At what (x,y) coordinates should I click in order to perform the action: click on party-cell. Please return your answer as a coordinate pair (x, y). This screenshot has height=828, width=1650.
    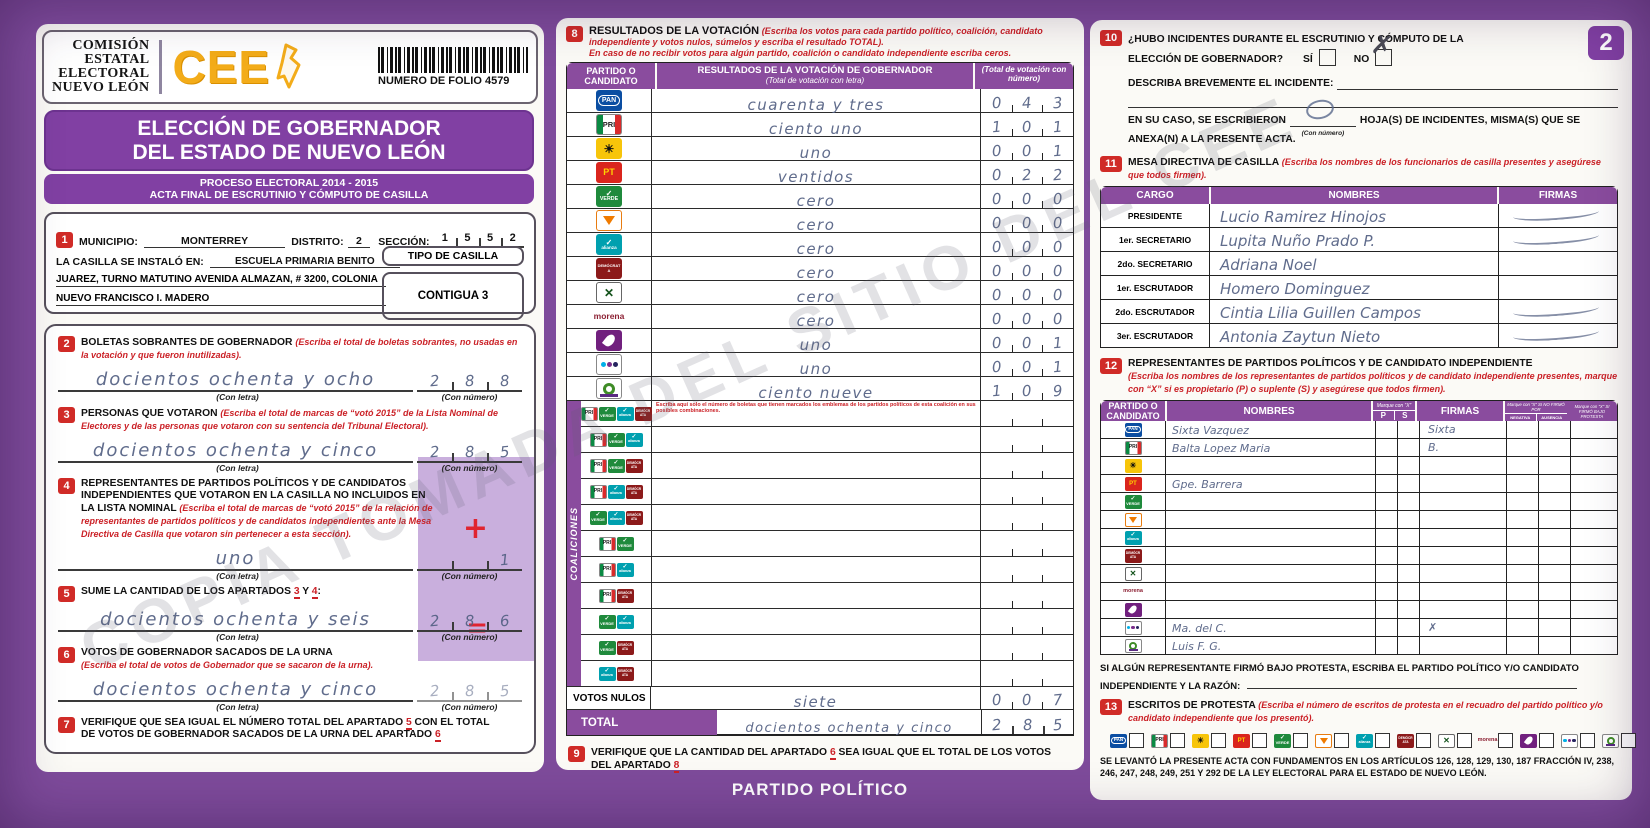
    Looking at the image, I should click on (1133, 609).